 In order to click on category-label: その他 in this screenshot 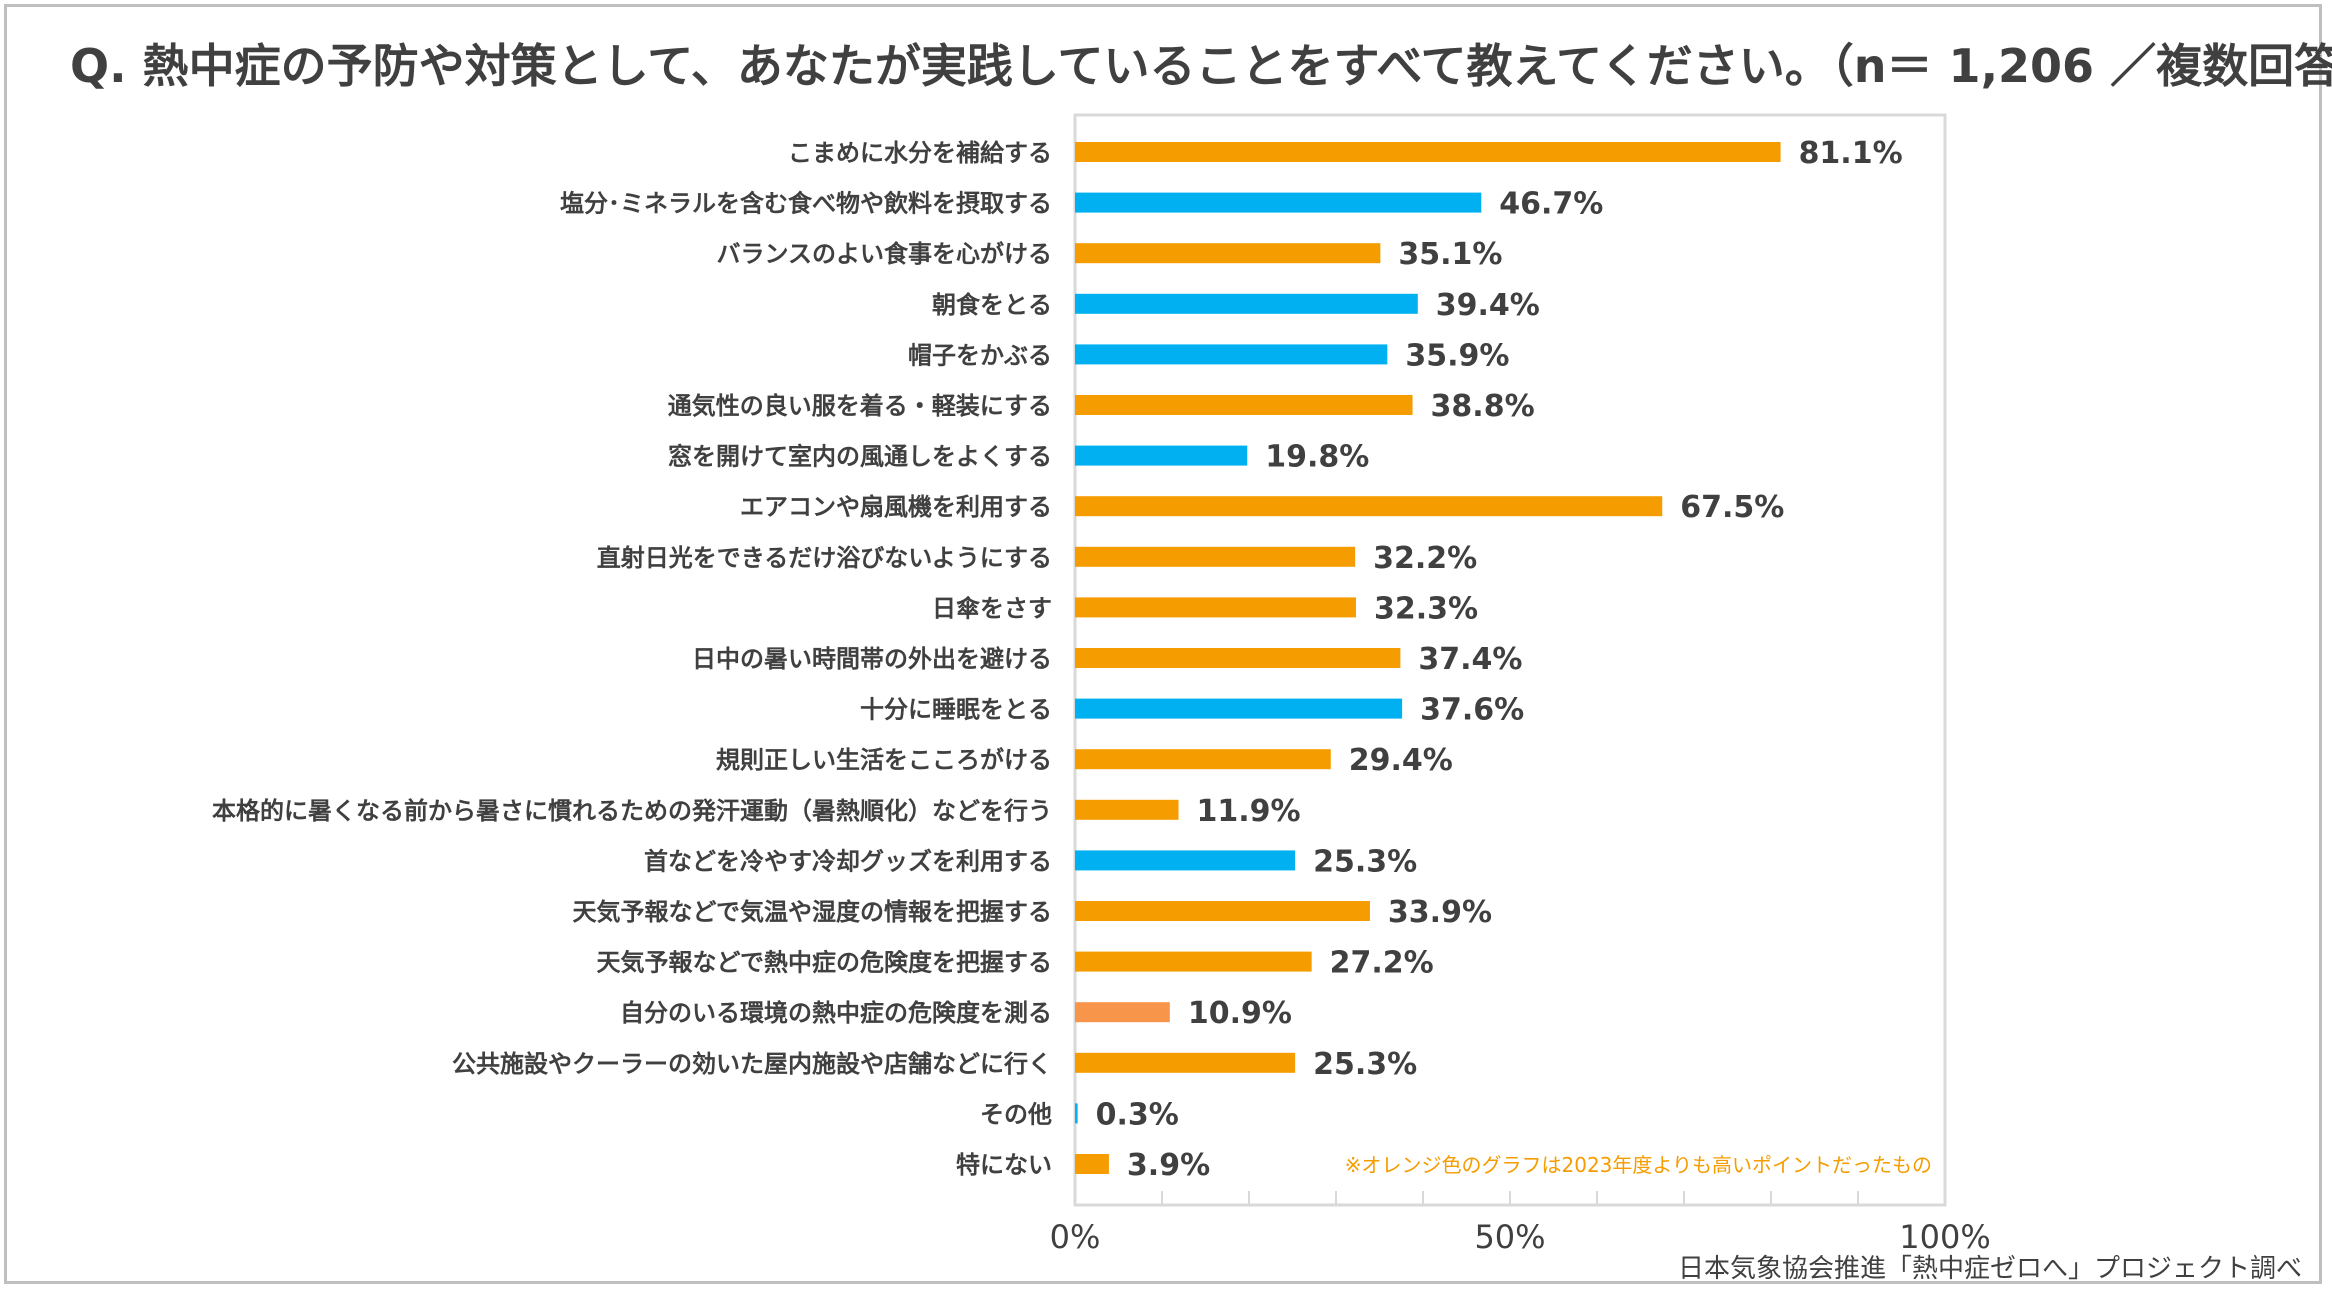, I will do `click(1016, 1114)`.